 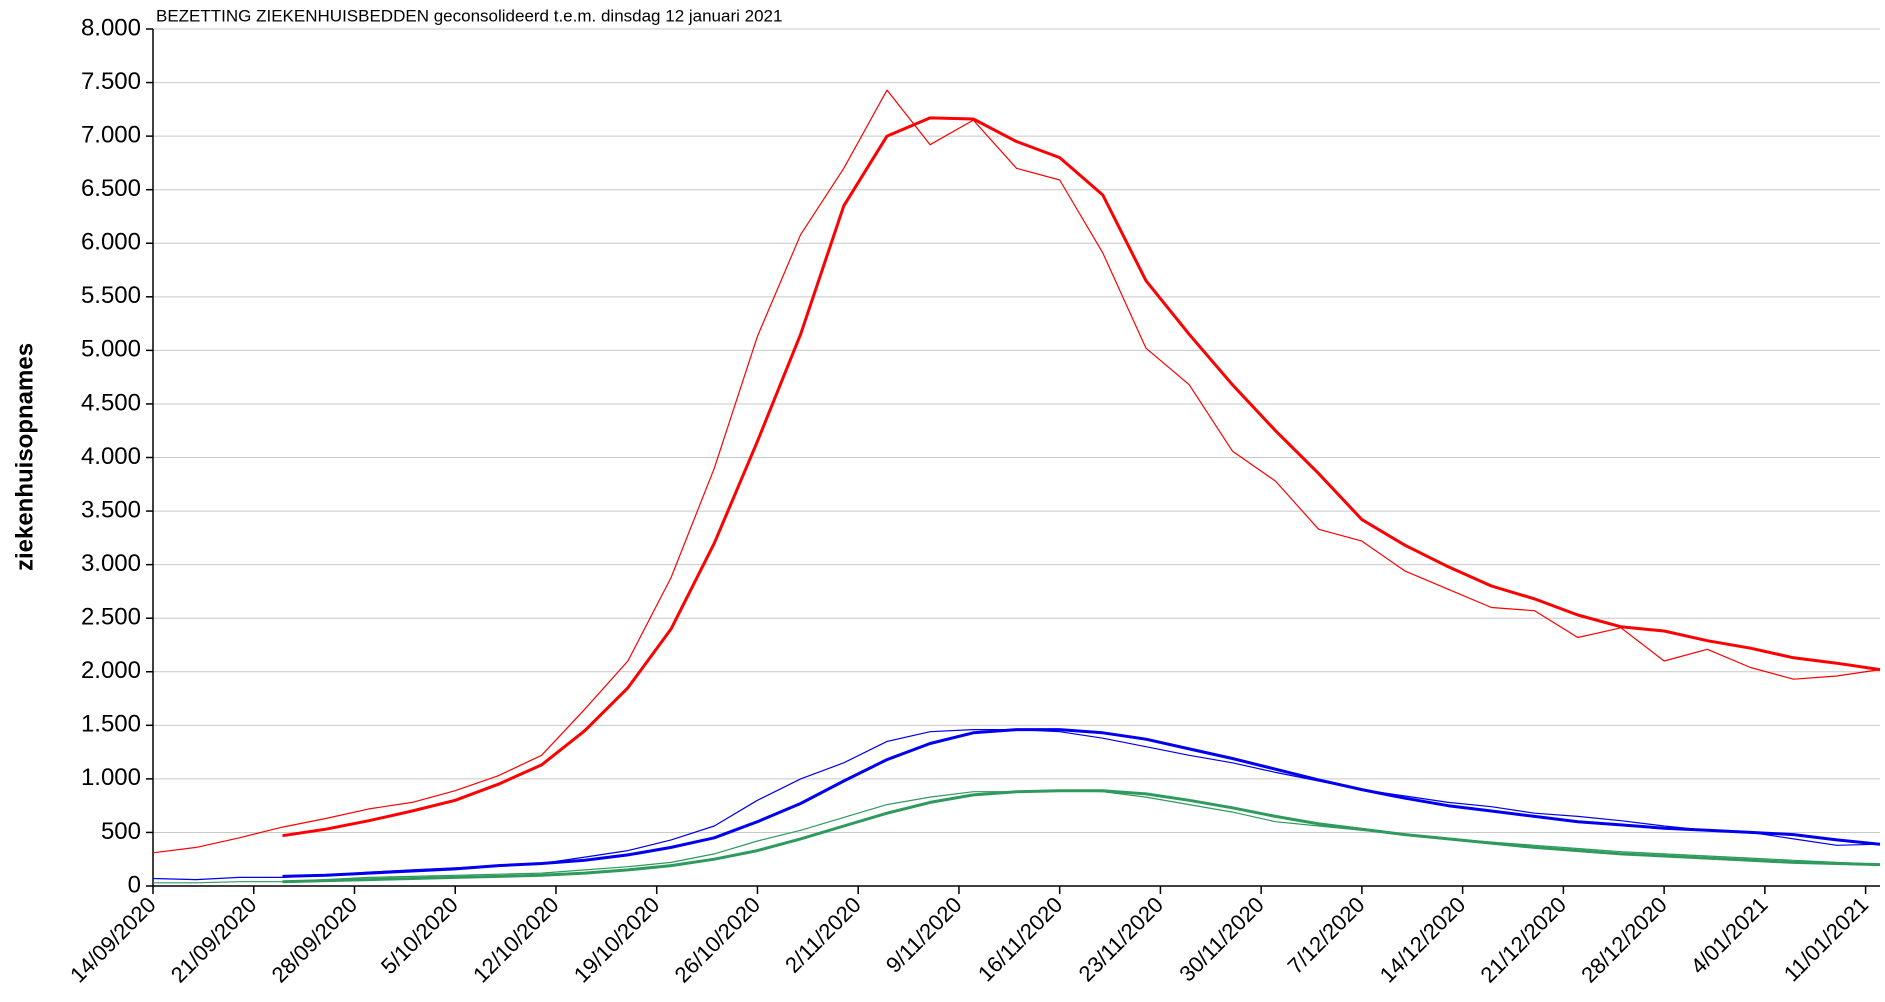 What do you see at coordinates (111, 617) in the screenshot?
I see `y-tick-label: 2.500` at bounding box center [111, 617].